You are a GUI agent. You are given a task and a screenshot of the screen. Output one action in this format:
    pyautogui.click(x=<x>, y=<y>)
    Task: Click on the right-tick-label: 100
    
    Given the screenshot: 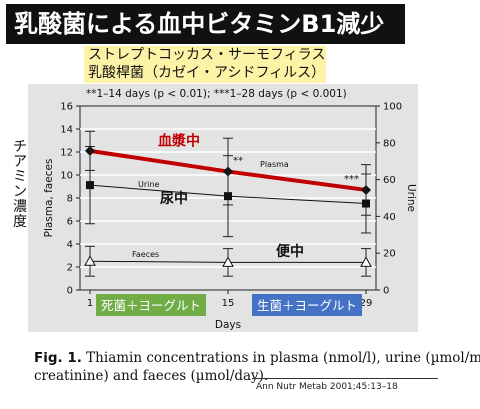 What is the action you would take?
    pyautogui.click(x=392, y=107)
    